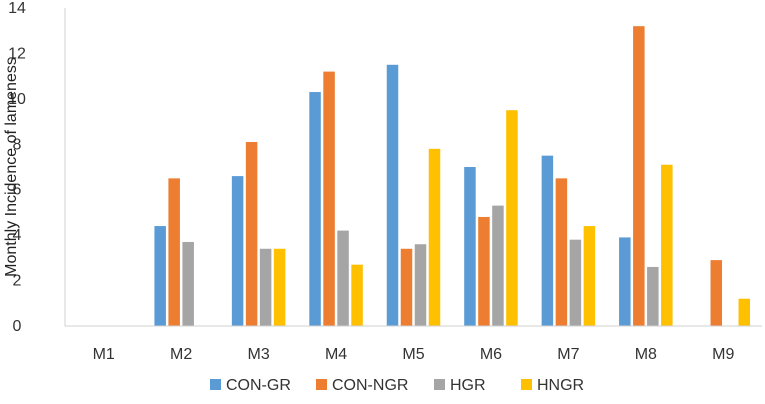 Image resolution: width=765 pixels, height=404 pixels. I want to click on bar-con-gr-m4, so click(315, 209).